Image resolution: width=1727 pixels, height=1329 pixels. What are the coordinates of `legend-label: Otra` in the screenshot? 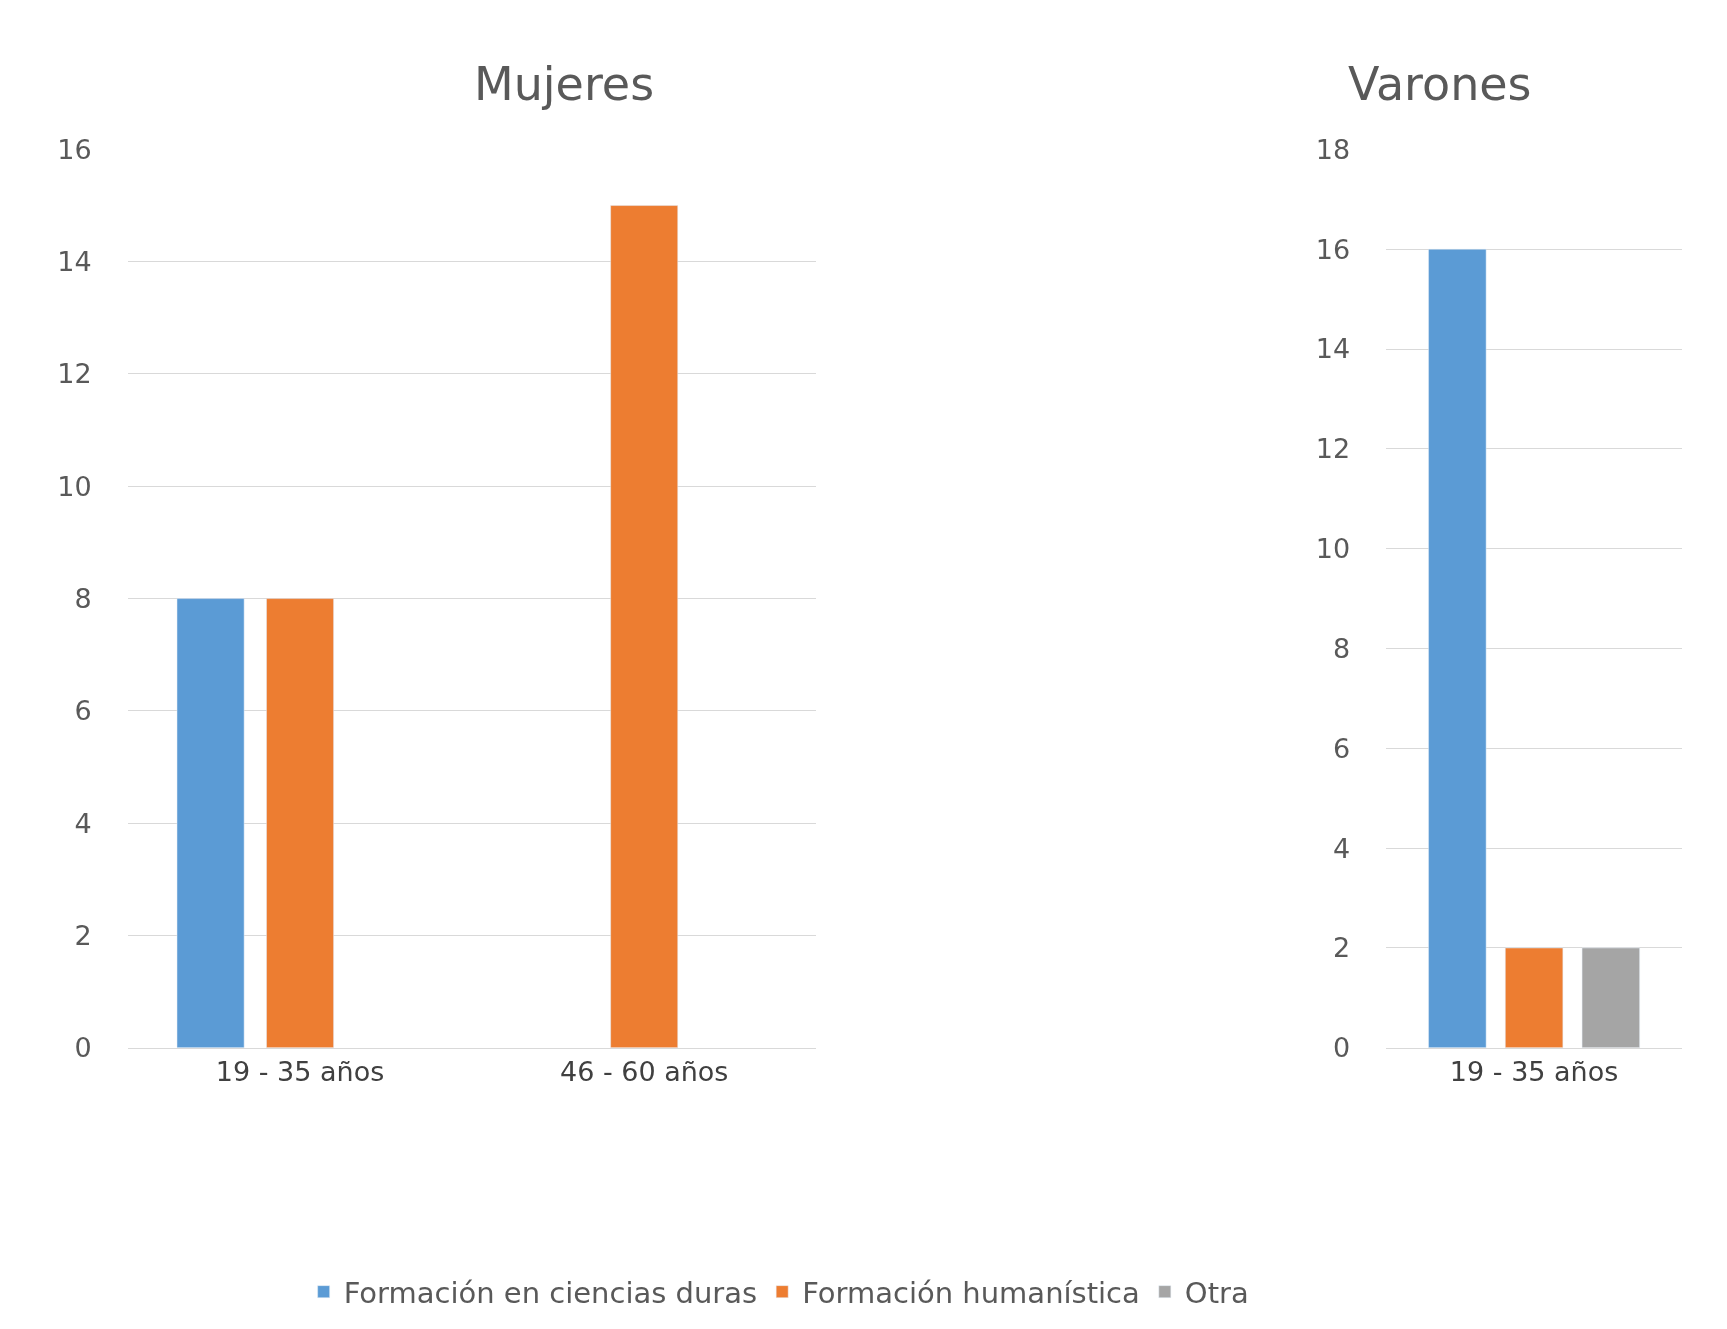 It's located at (1216, 1292).